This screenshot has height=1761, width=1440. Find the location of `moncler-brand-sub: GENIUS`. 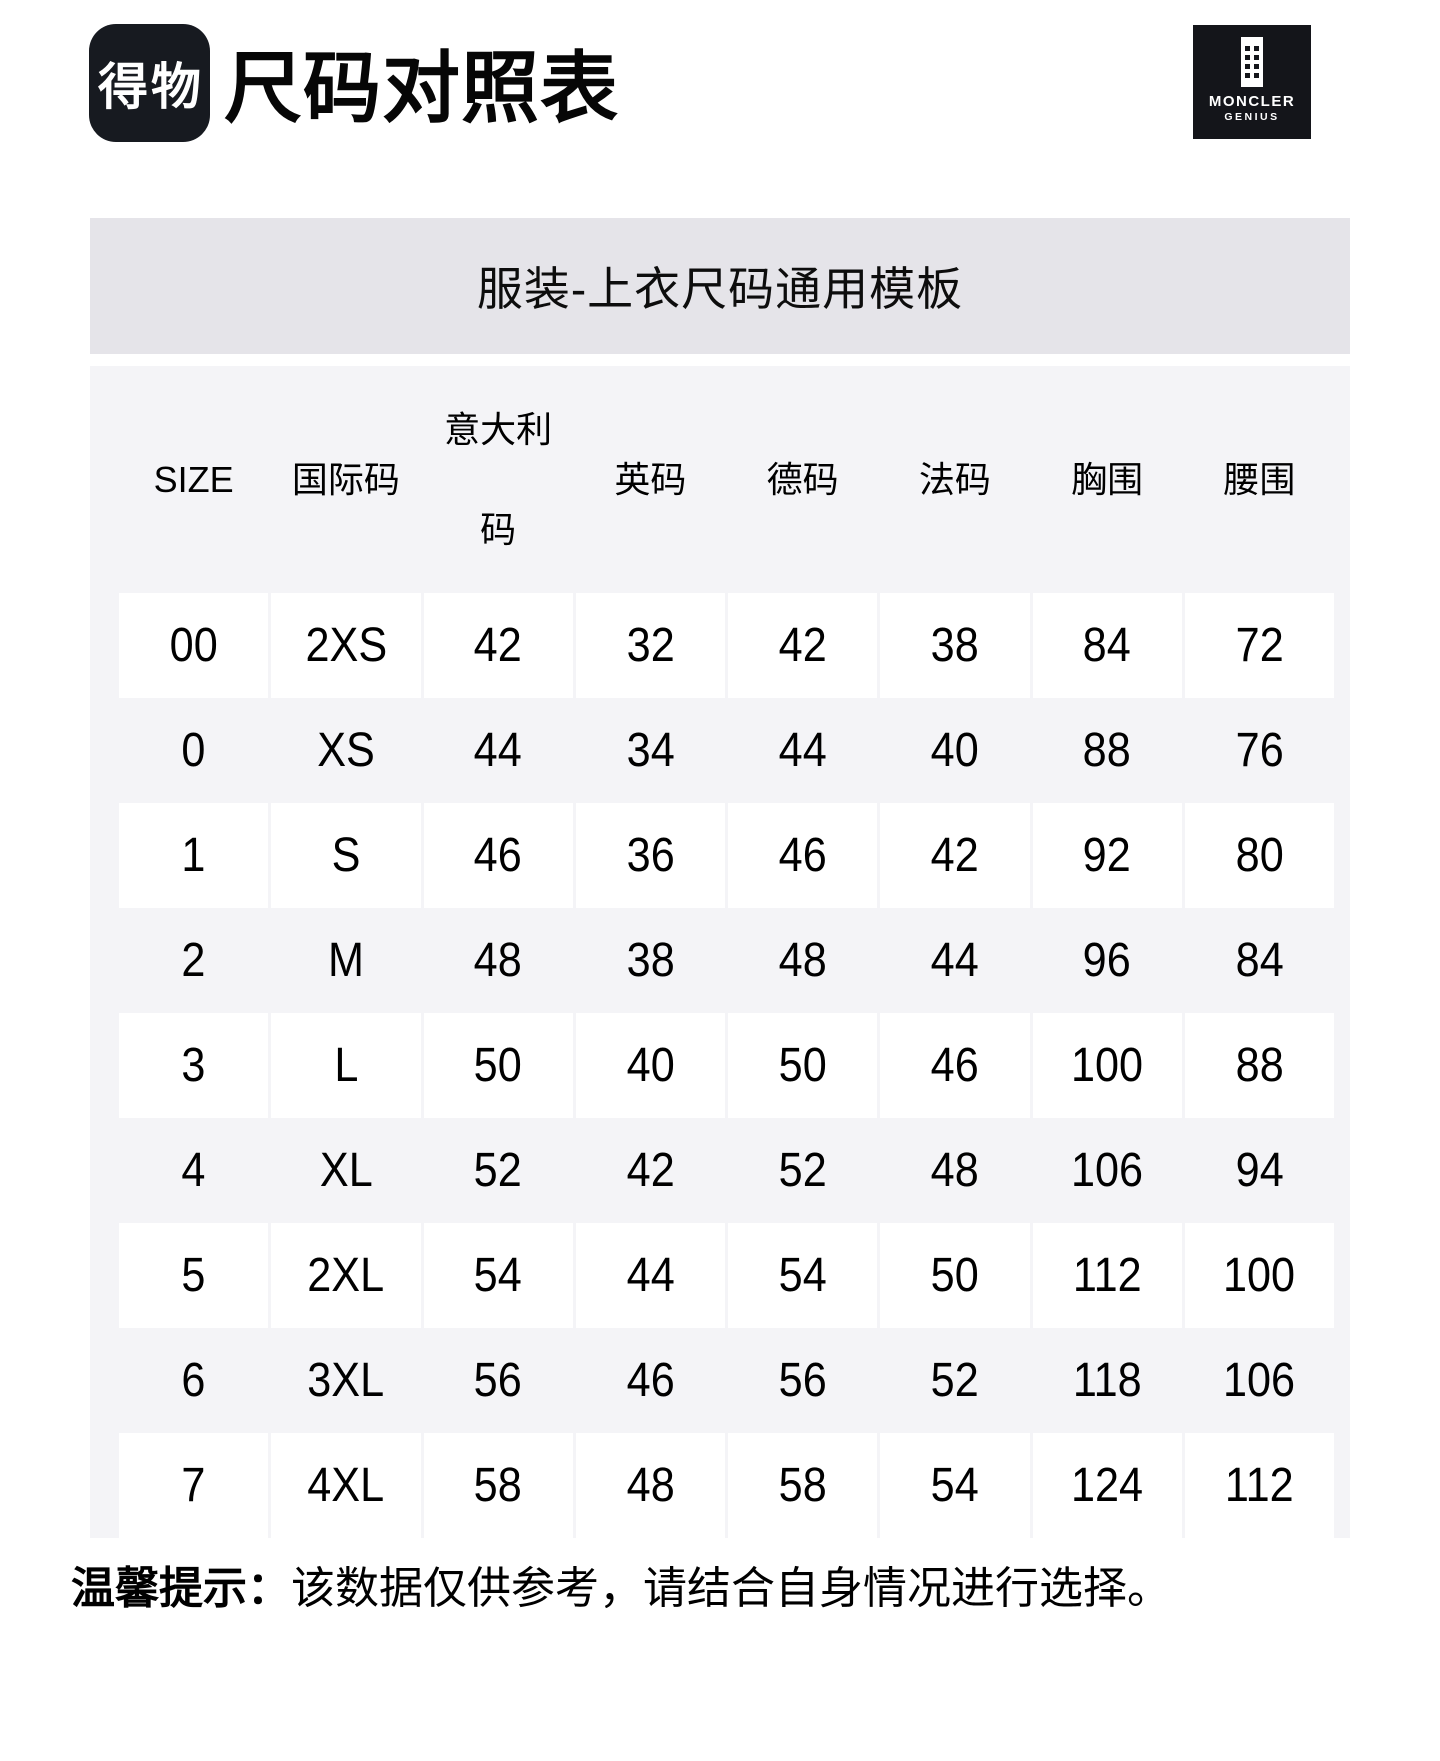

moncler-brand-sub: GENIUS is located at coordinates (1252, 117).